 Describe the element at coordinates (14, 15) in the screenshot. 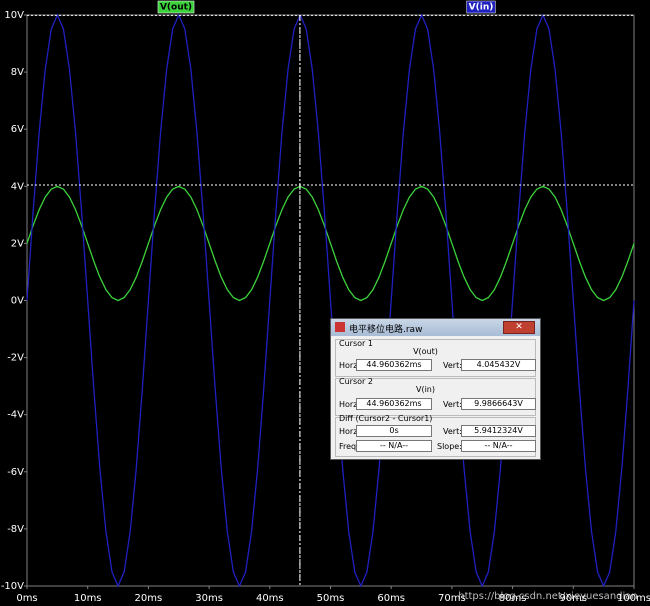

I see `y-tick-label: 10V` at that location.